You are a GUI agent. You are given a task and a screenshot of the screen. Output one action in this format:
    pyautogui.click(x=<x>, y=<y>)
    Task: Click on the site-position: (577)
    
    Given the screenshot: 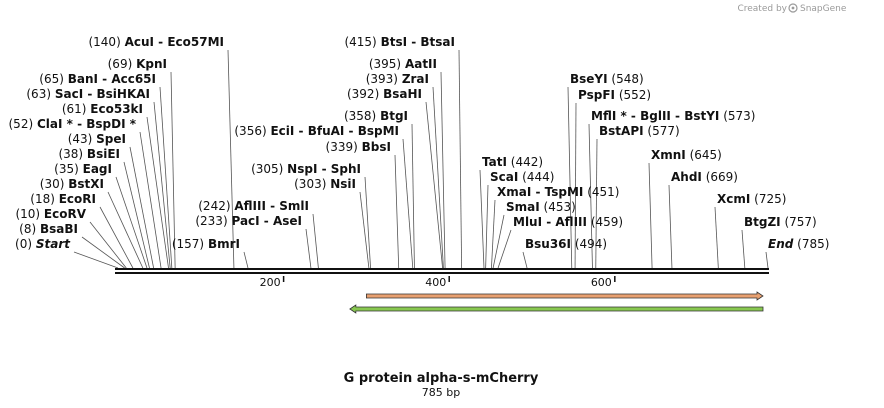 What is the action you would take?
    pyautogui.click(x=663, y=131)
    